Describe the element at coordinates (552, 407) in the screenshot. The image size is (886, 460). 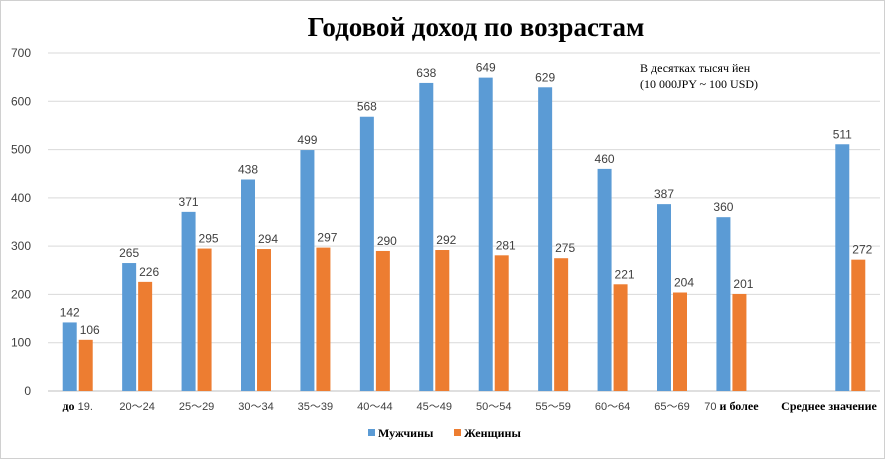
I see `x-tick-label: 55～59` at that location.